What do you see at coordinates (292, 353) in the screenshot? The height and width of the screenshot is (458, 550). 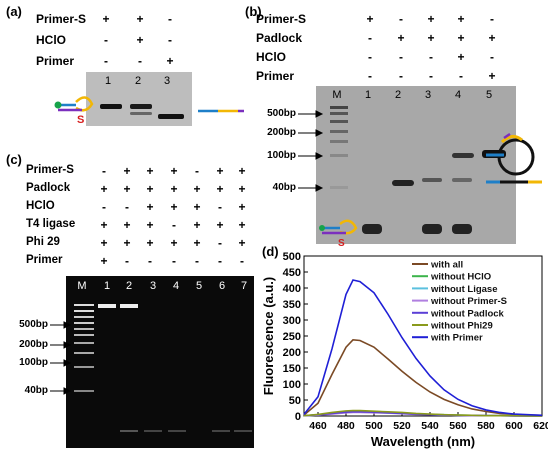 I see `y-tick-label: 200` at bounding box center [292, 353].